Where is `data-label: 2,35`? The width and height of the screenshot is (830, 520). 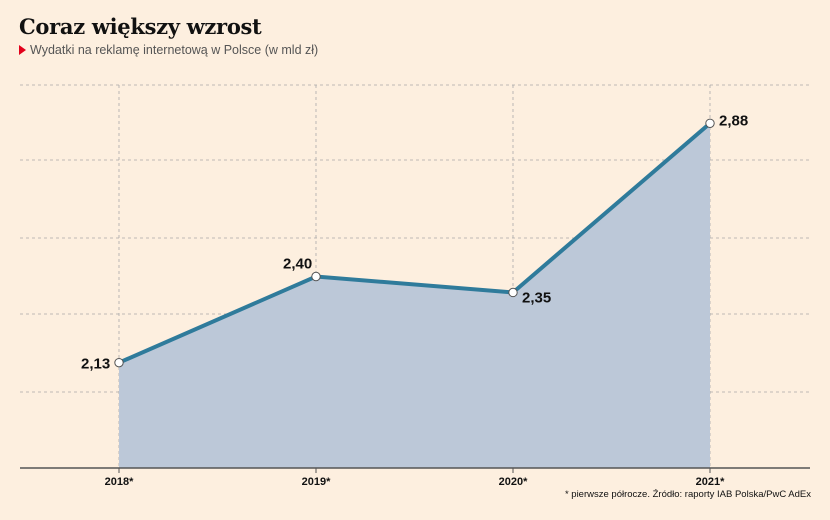 data-label: 2,35 is located at coordinates (536, 297).